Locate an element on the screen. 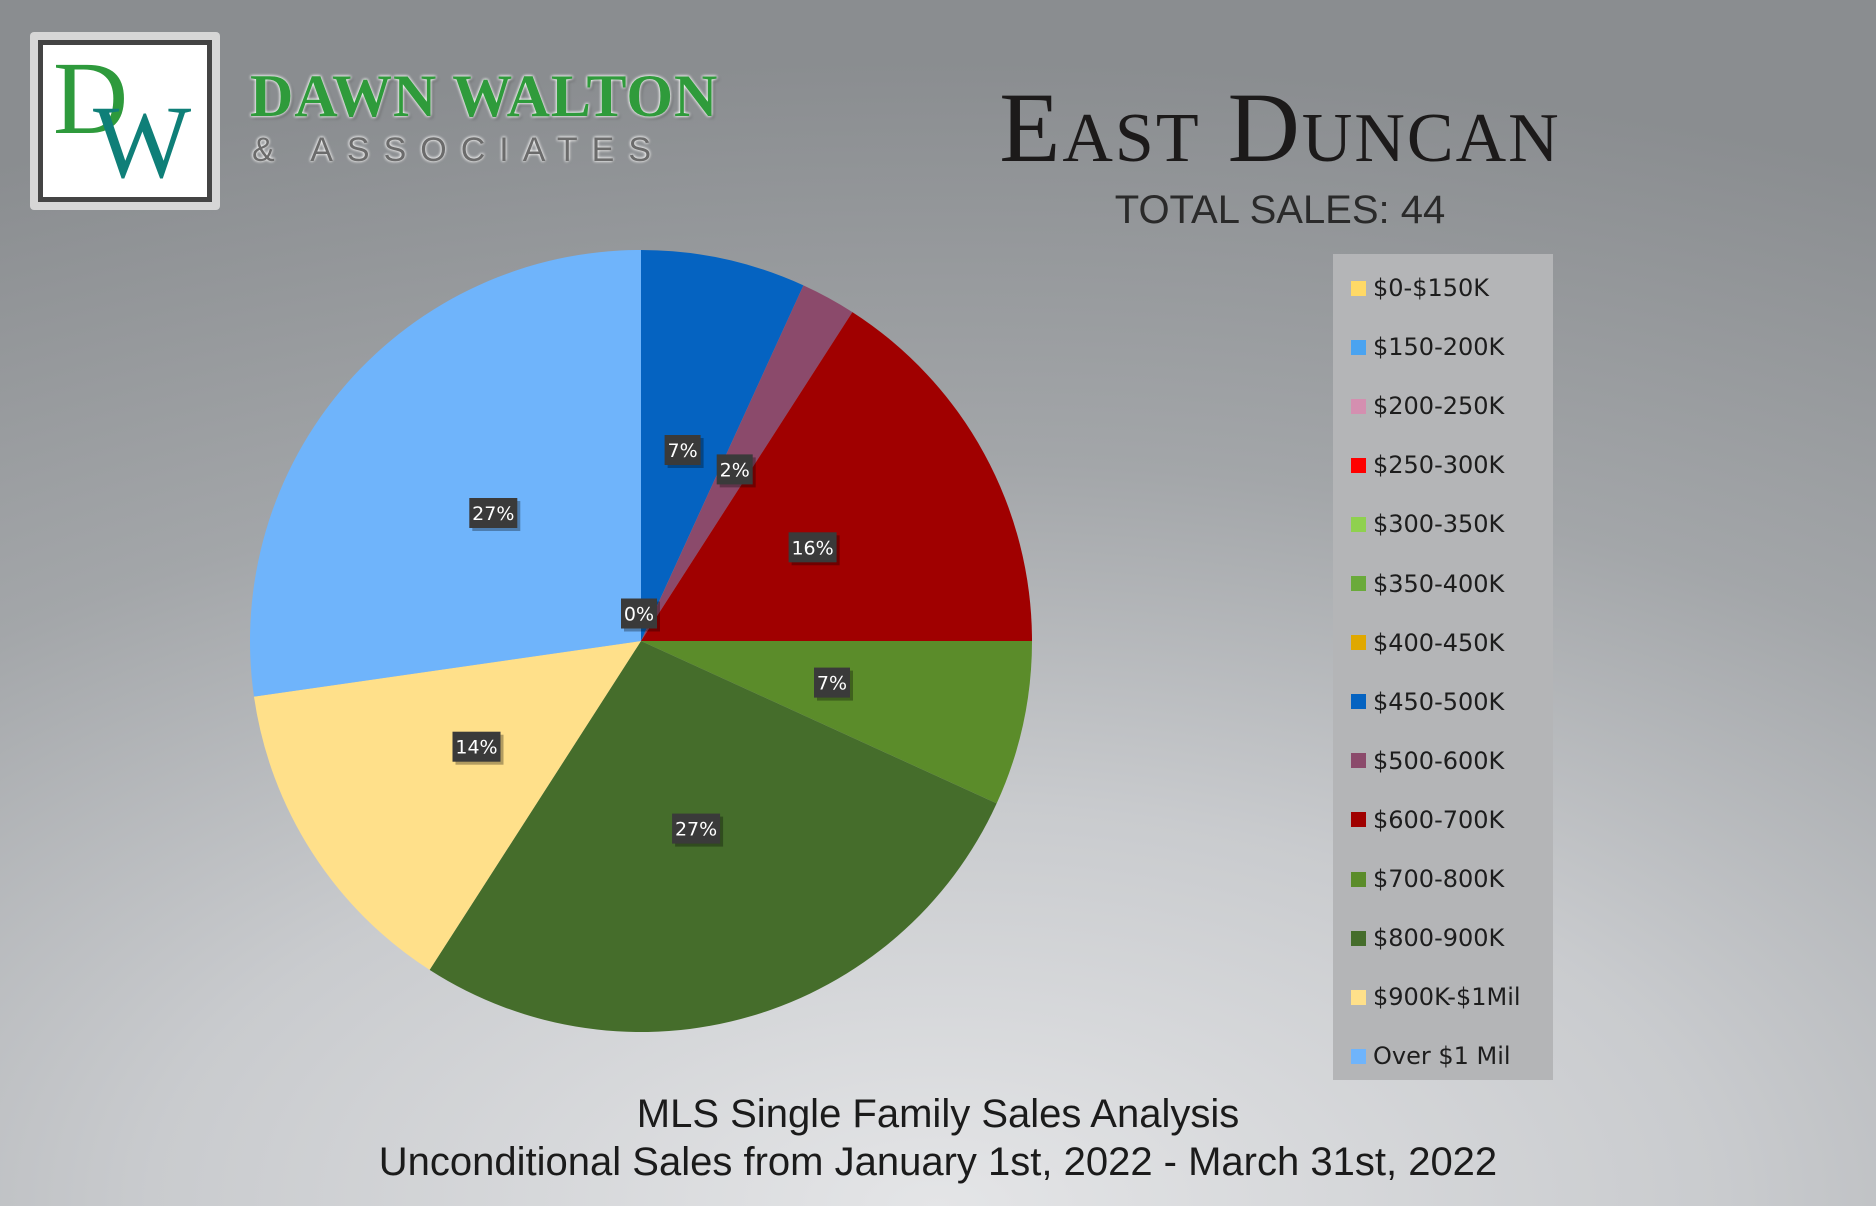 This screenshot has width=1876, height=1206. chart-title: East Duncan is located at coordinates (1280, 127).